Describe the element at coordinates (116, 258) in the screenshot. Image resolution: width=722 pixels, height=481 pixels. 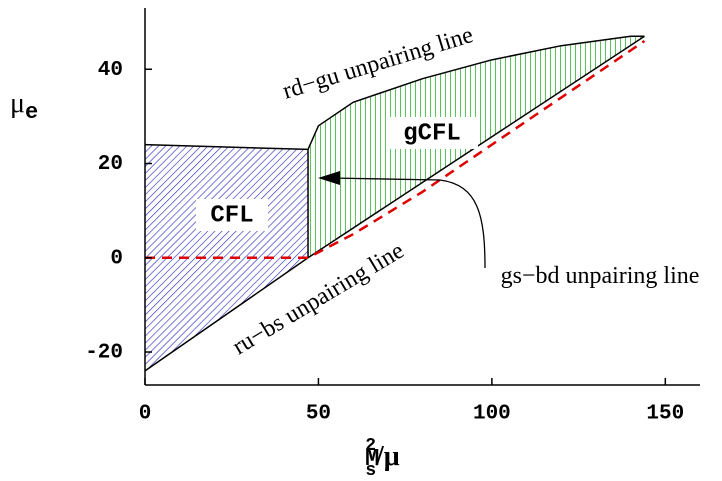
I see `y-tick-label: 0` at that location.